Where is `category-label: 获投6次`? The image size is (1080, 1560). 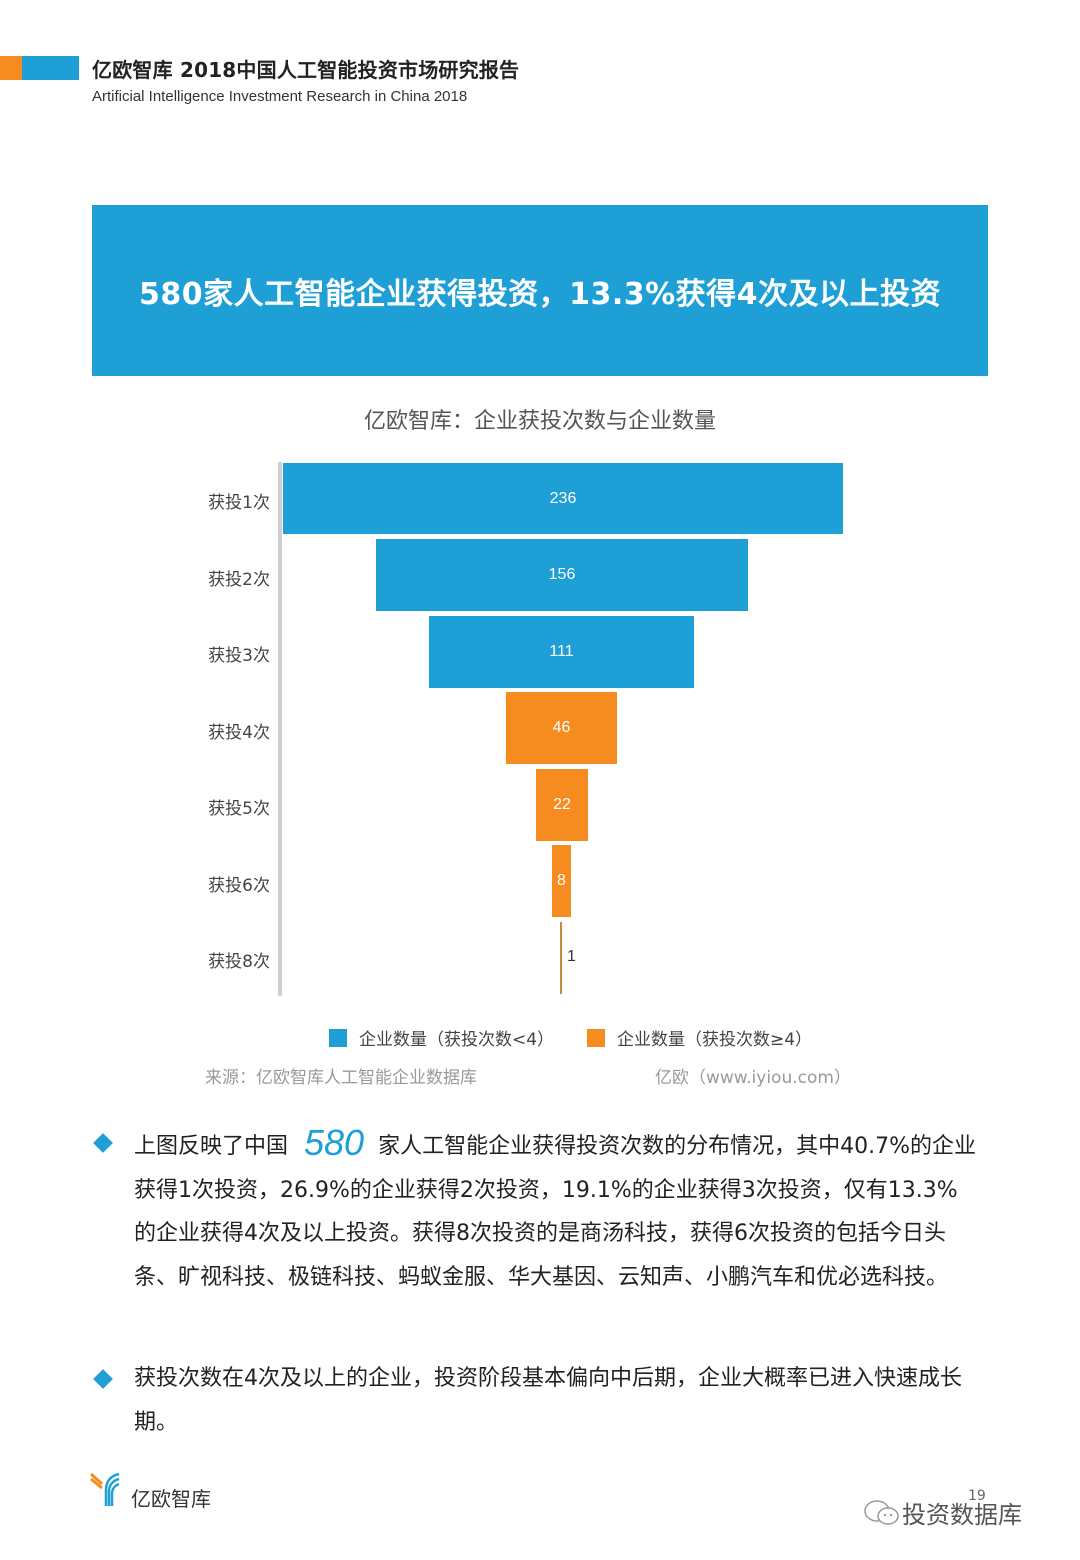
category-label: 获投6次 is located at coordinates (239, 886).